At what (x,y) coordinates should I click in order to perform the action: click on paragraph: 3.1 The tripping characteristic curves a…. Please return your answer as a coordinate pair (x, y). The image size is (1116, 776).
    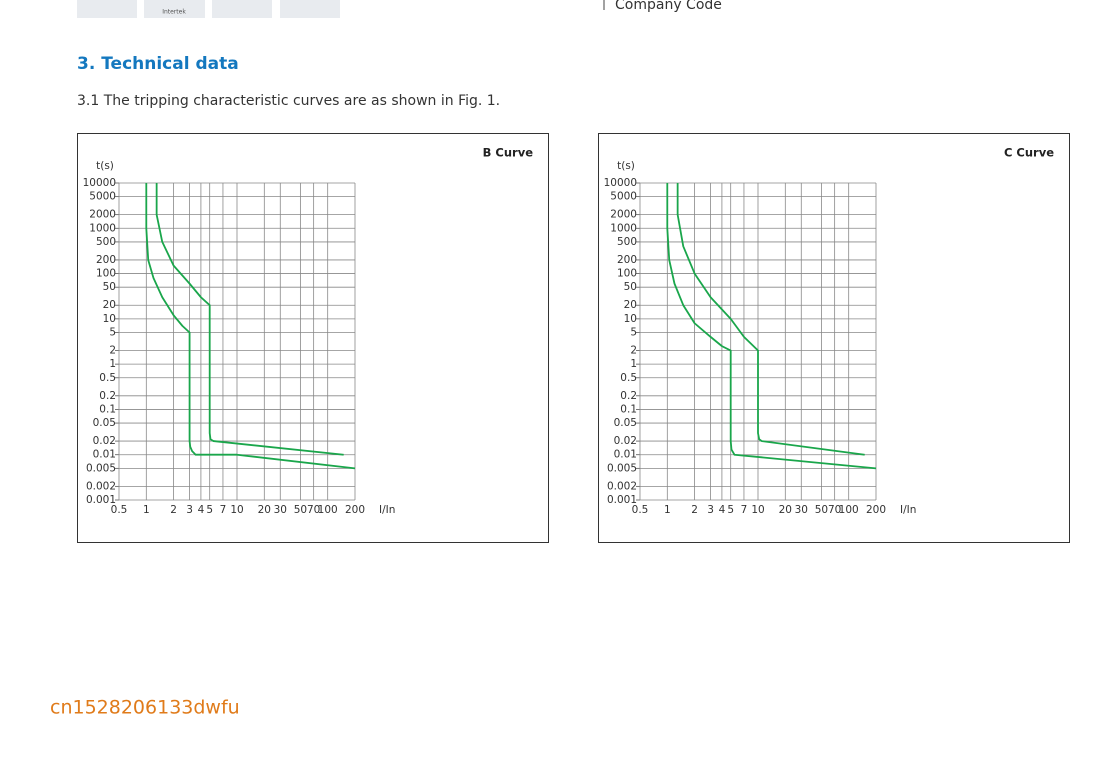
    Looking at the image, I should click on (288, 101).